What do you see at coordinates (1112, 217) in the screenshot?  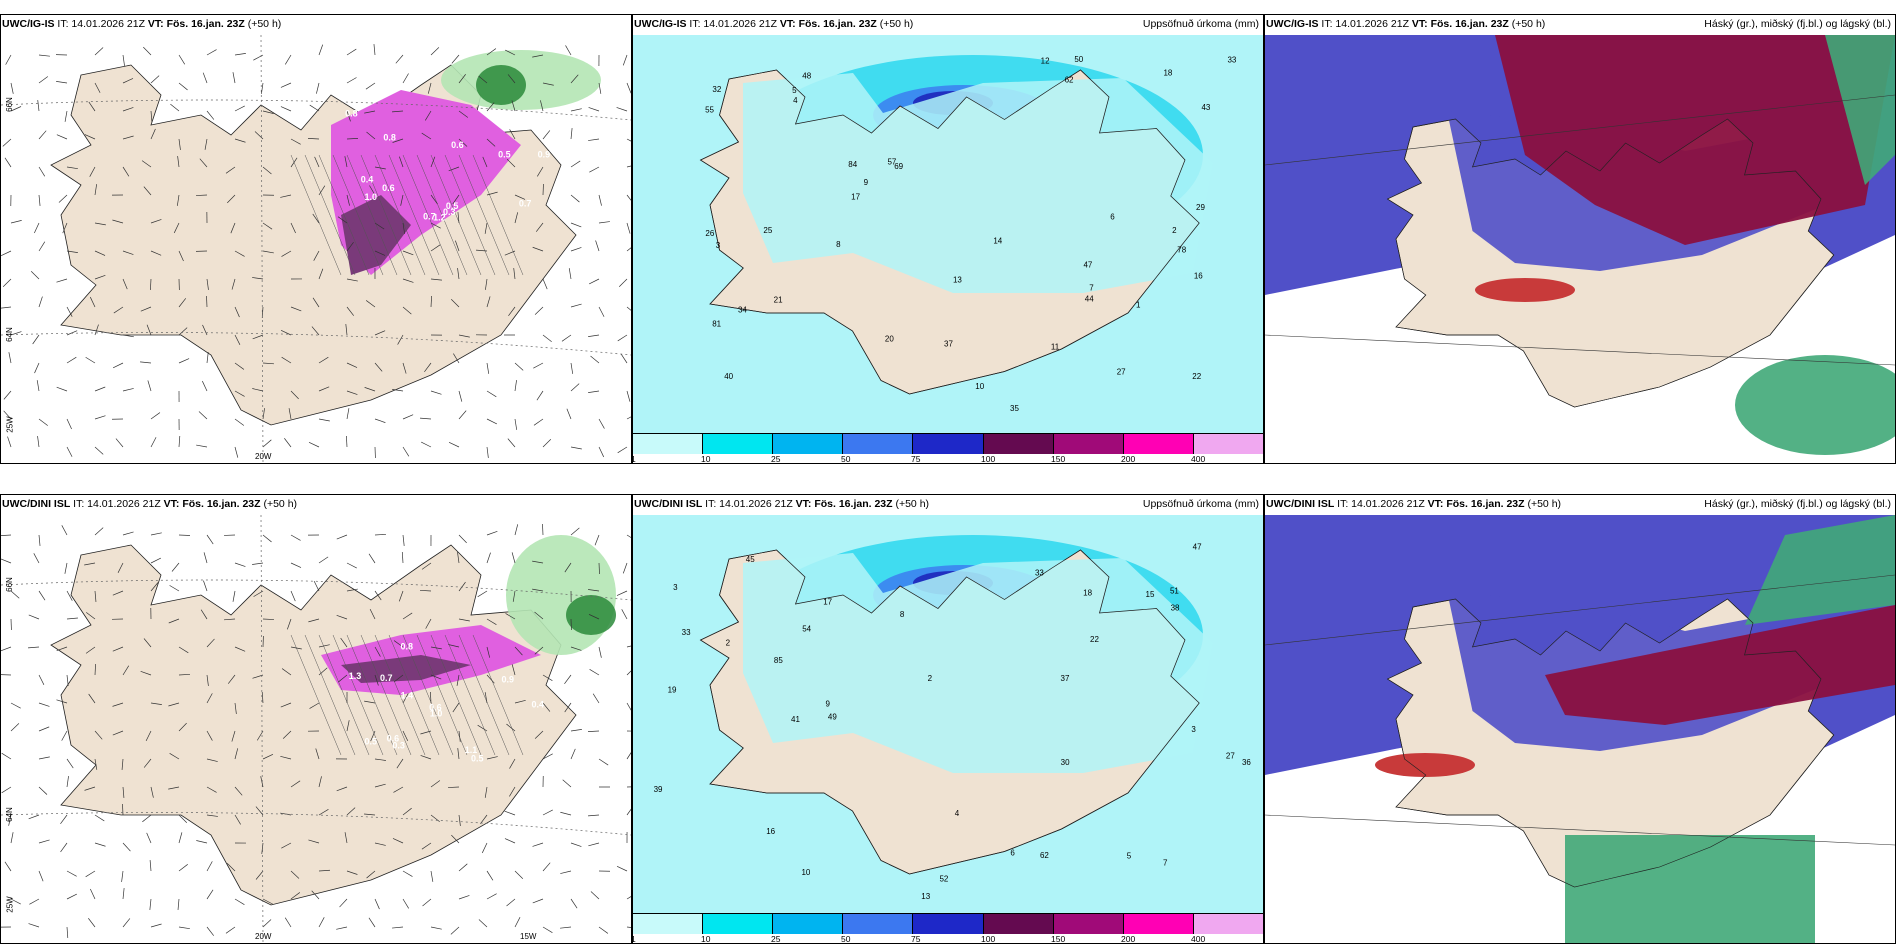 I see `precip-value-label: 6` at bounding box center [1112, 217].